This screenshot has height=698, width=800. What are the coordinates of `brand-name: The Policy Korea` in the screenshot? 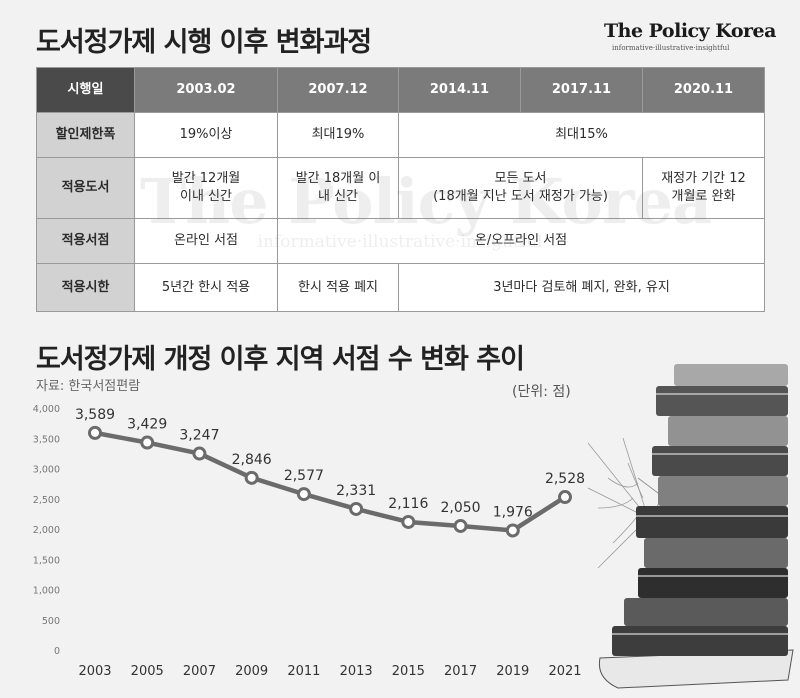 It's located at (690, 31).